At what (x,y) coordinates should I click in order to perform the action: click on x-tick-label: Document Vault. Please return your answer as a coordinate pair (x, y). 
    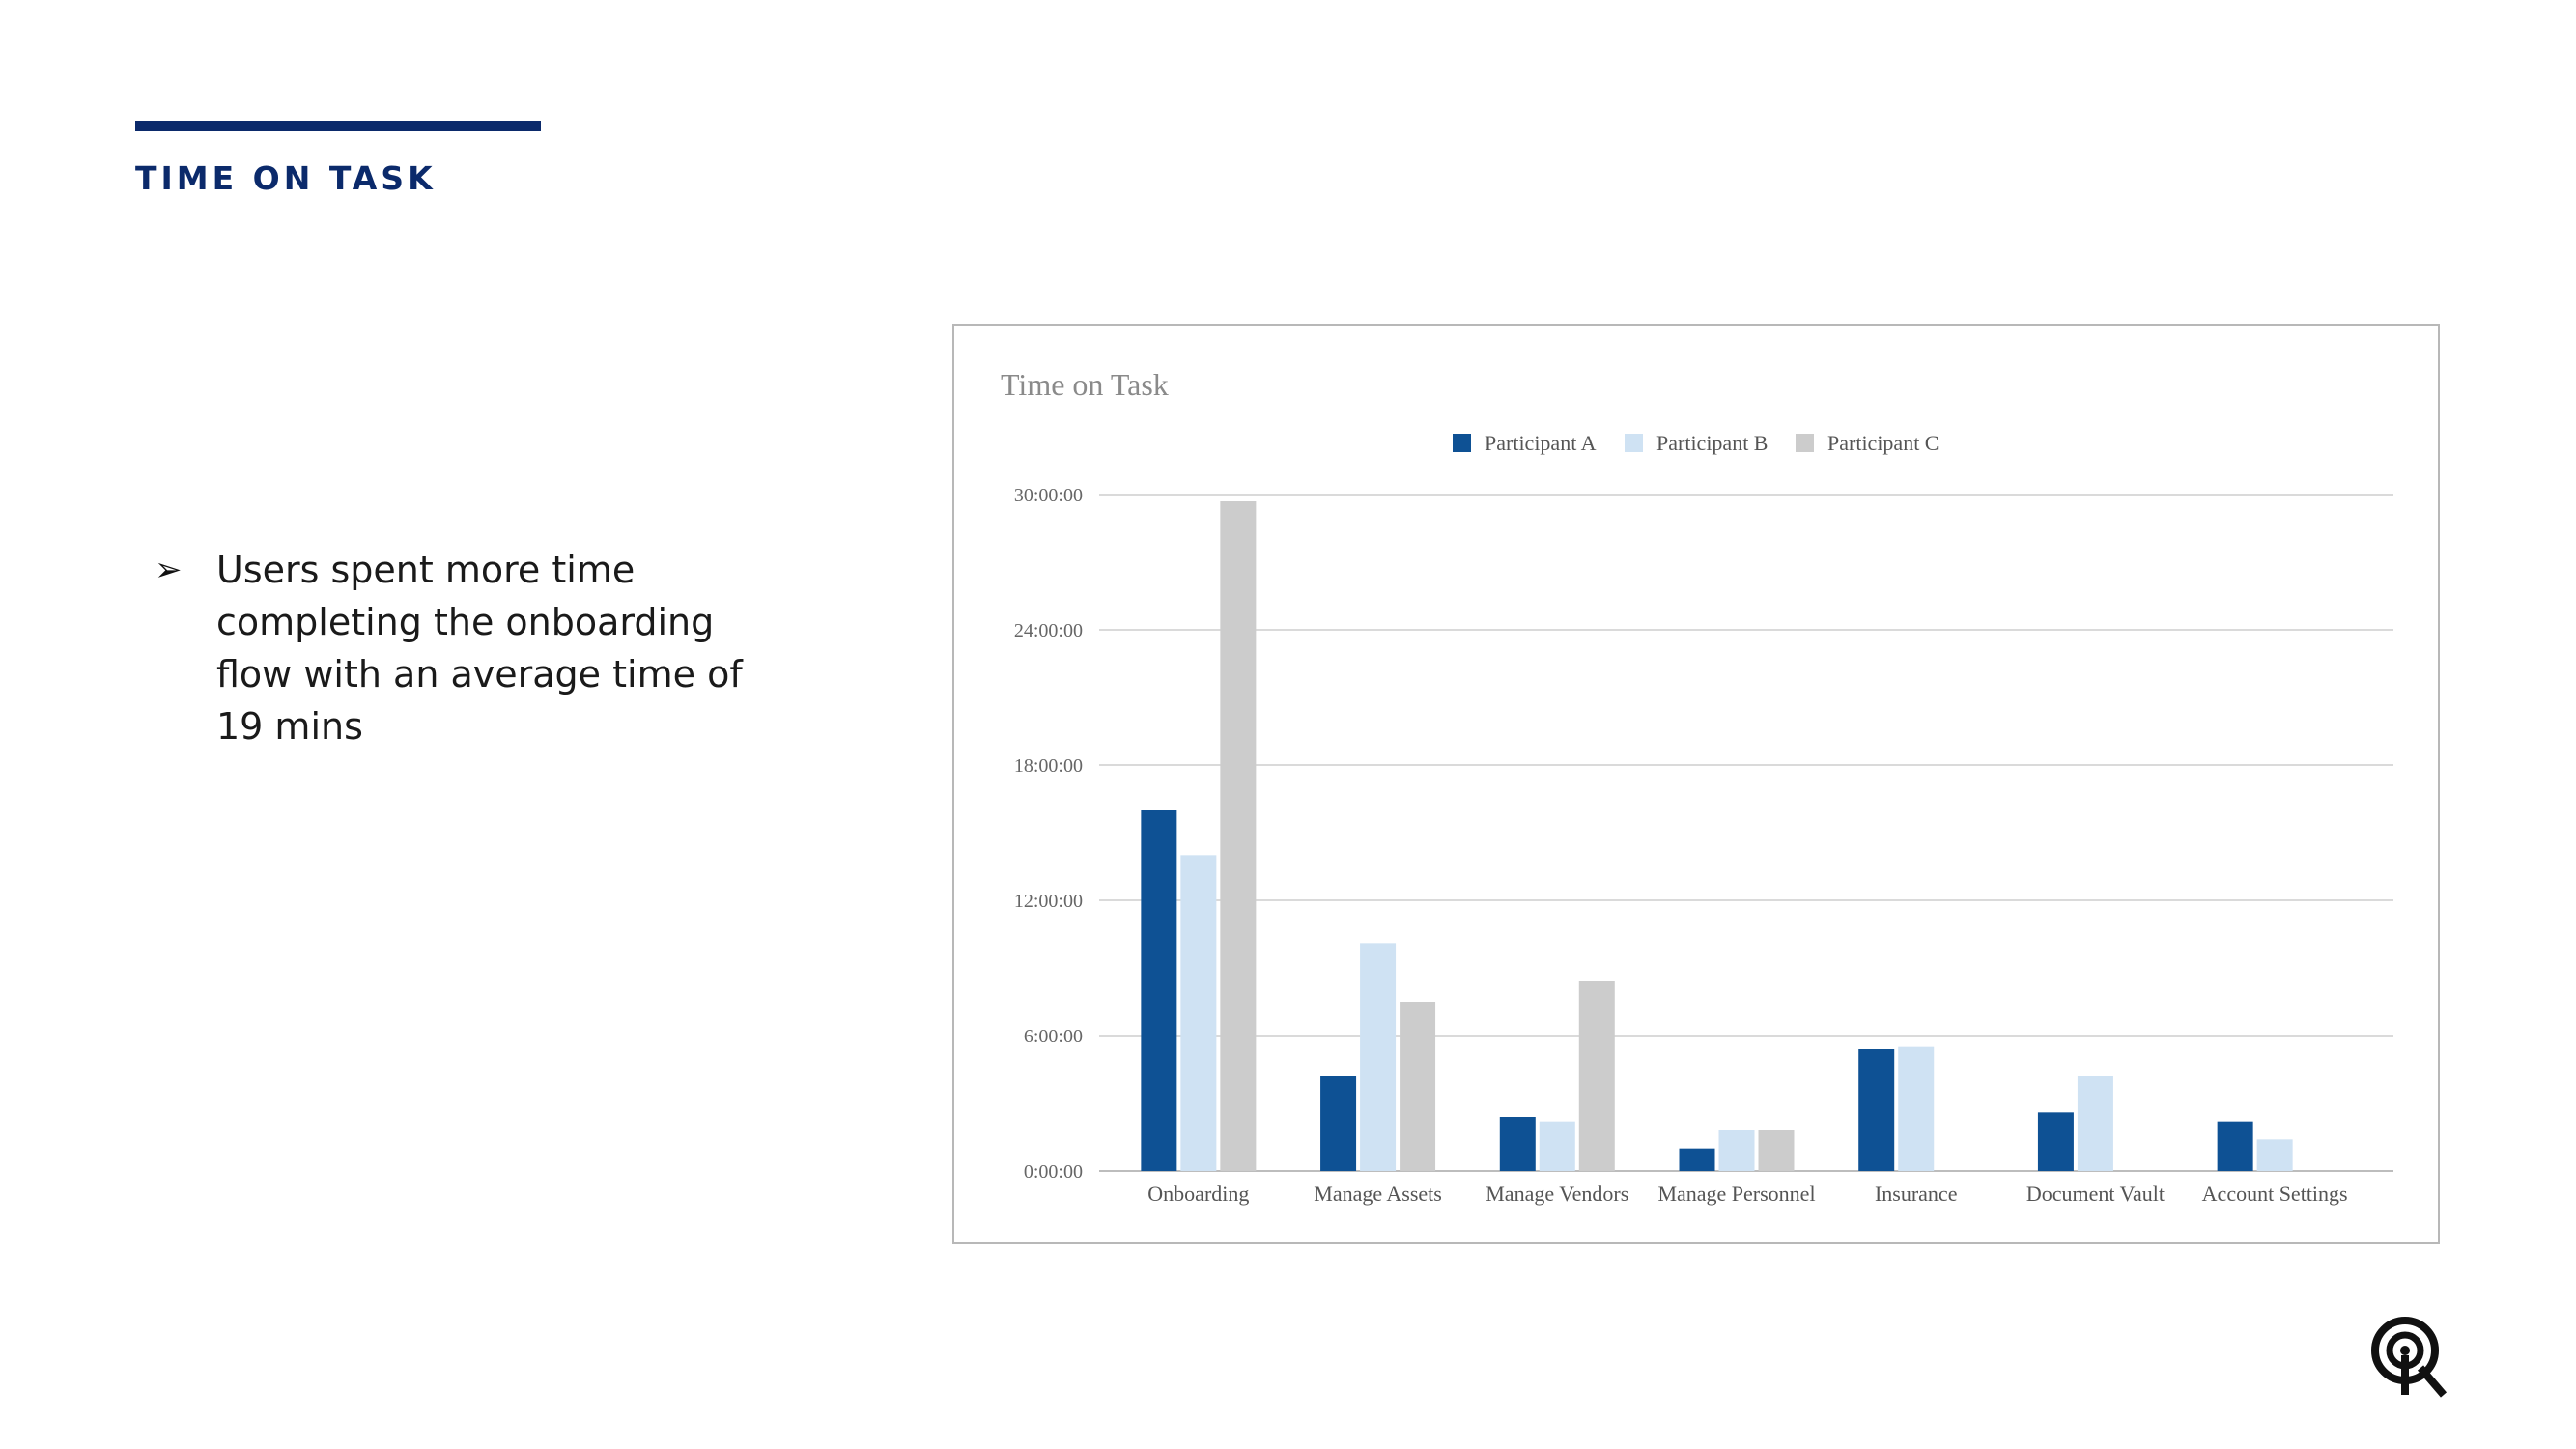
    Looking at the image, I should click on (2095, 1193).